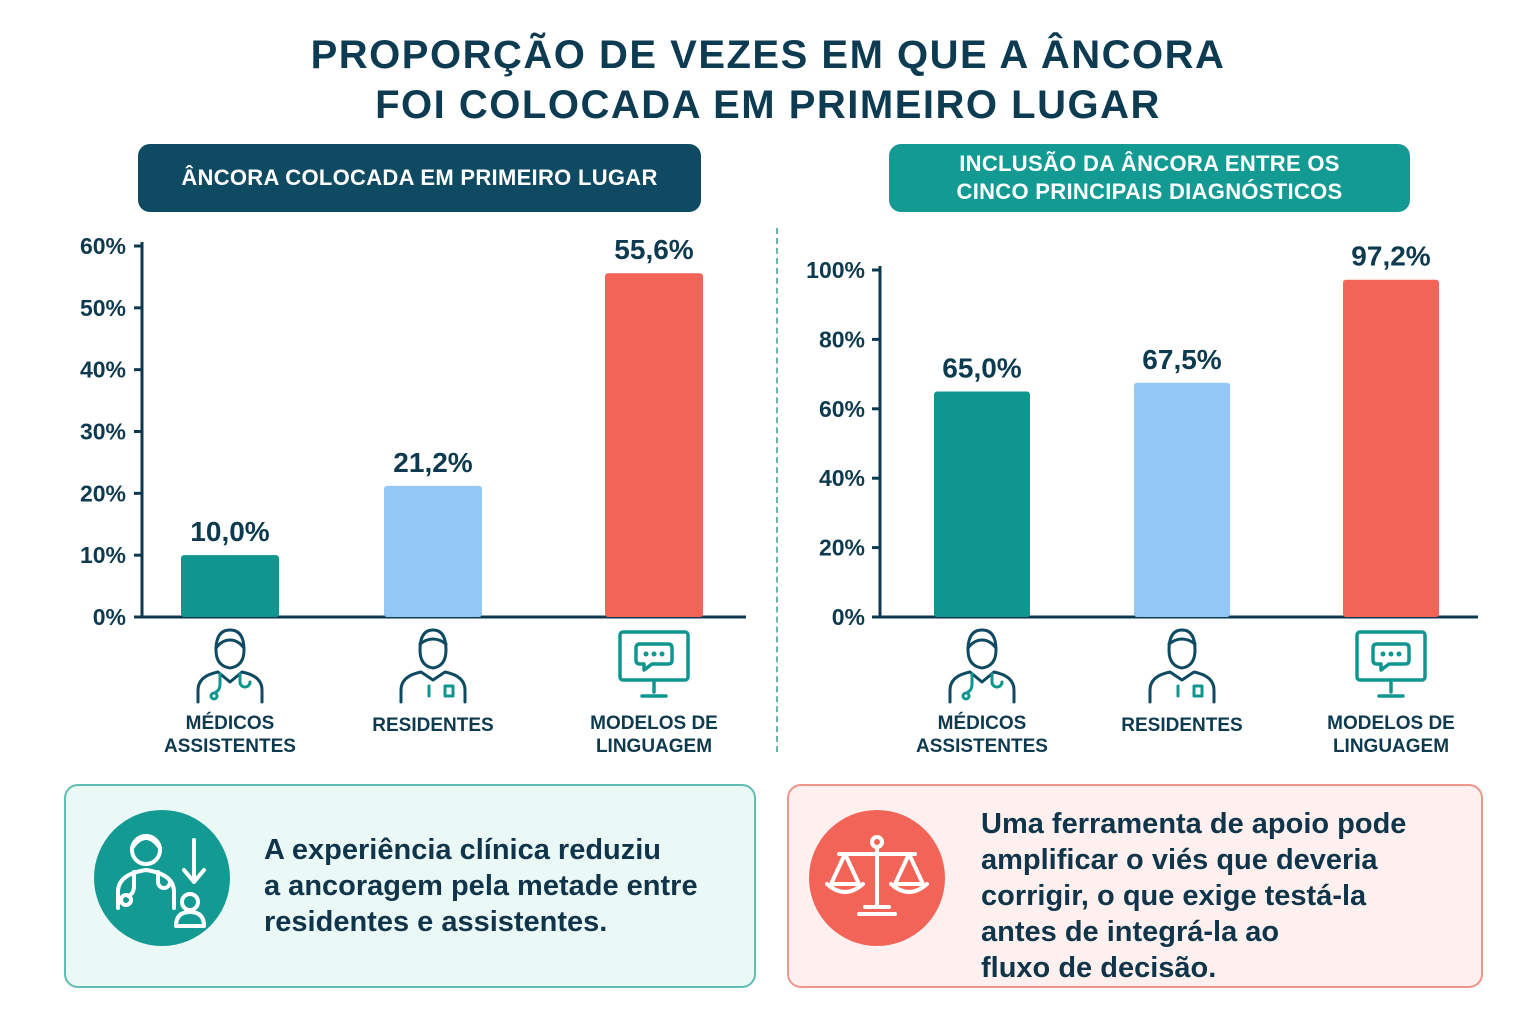 Image resolution: width=1536 pixels, height=1024 pixels. I want to click on left-category-label: RESIDENTES, so click(433, 725).